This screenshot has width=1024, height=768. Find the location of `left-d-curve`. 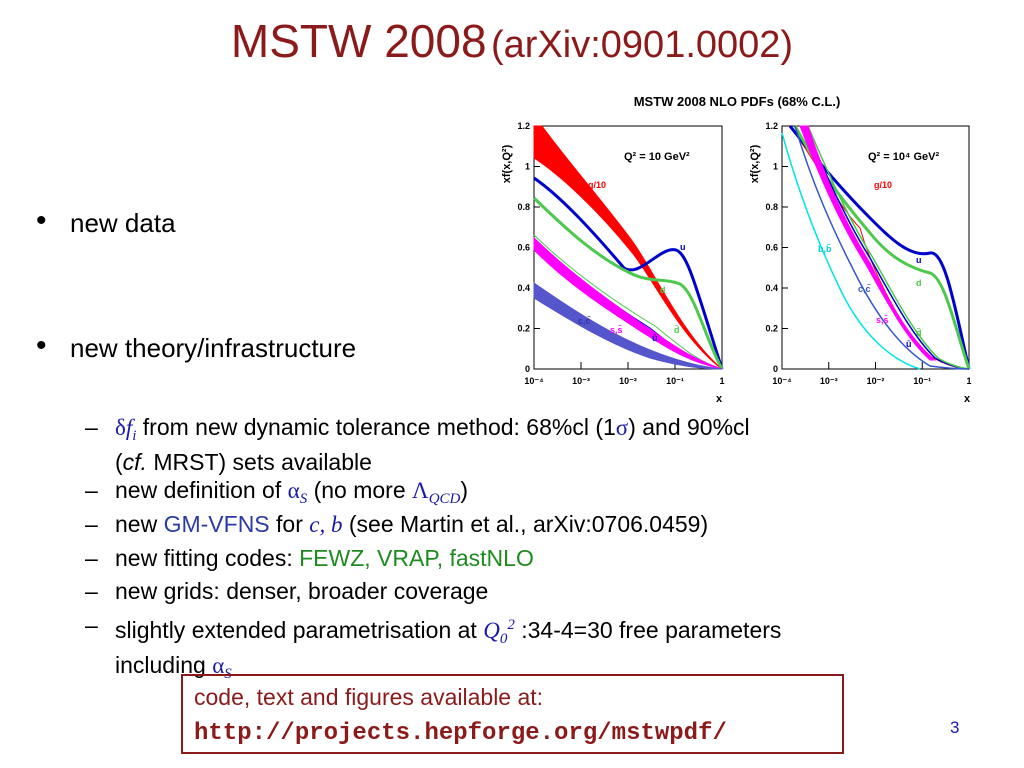

left-d-curve is located at coordinates (628, 283).